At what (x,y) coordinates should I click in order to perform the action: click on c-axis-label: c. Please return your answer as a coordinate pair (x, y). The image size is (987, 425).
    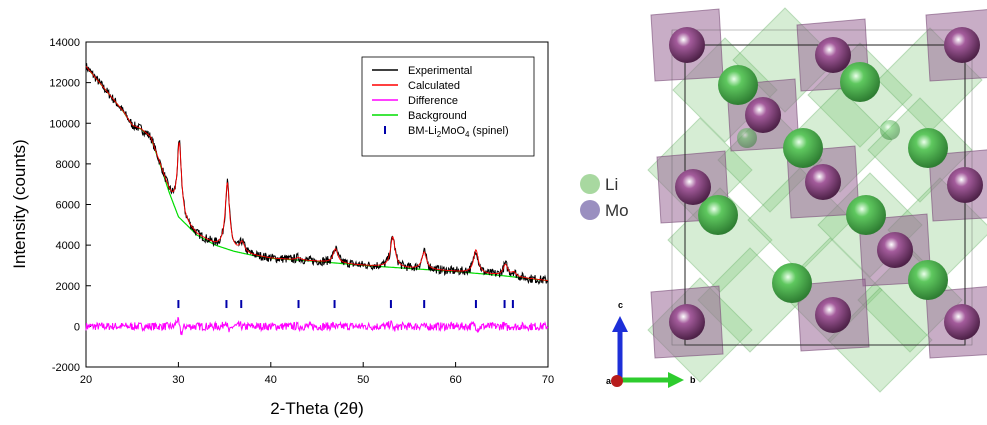
    Looking at the image, I should click on (620, 305).